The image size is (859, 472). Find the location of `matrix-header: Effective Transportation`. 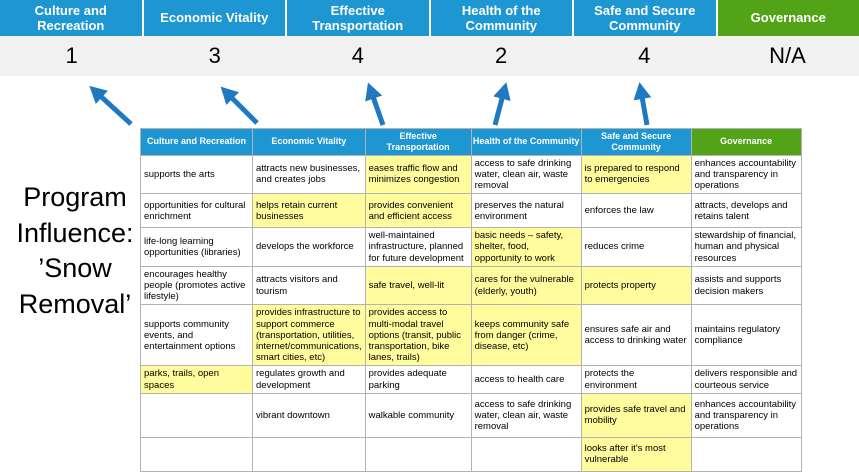

matrix-header: Effective Transportation is located at coordinates (418, 142).